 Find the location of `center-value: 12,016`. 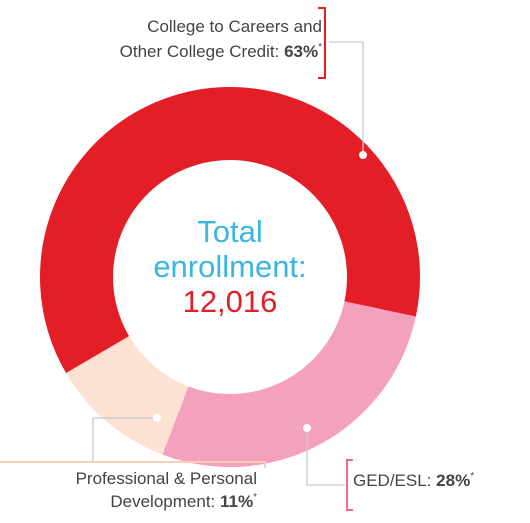

center-value: 12,016 is located at coordinates (230, 301).